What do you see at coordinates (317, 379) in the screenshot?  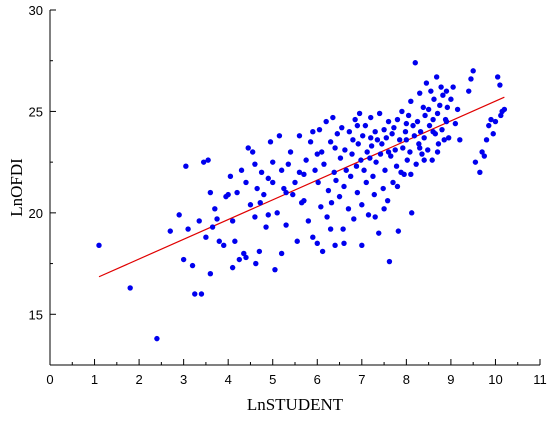 I see `x-tick-label: 6` at bounding box center [317, 379].